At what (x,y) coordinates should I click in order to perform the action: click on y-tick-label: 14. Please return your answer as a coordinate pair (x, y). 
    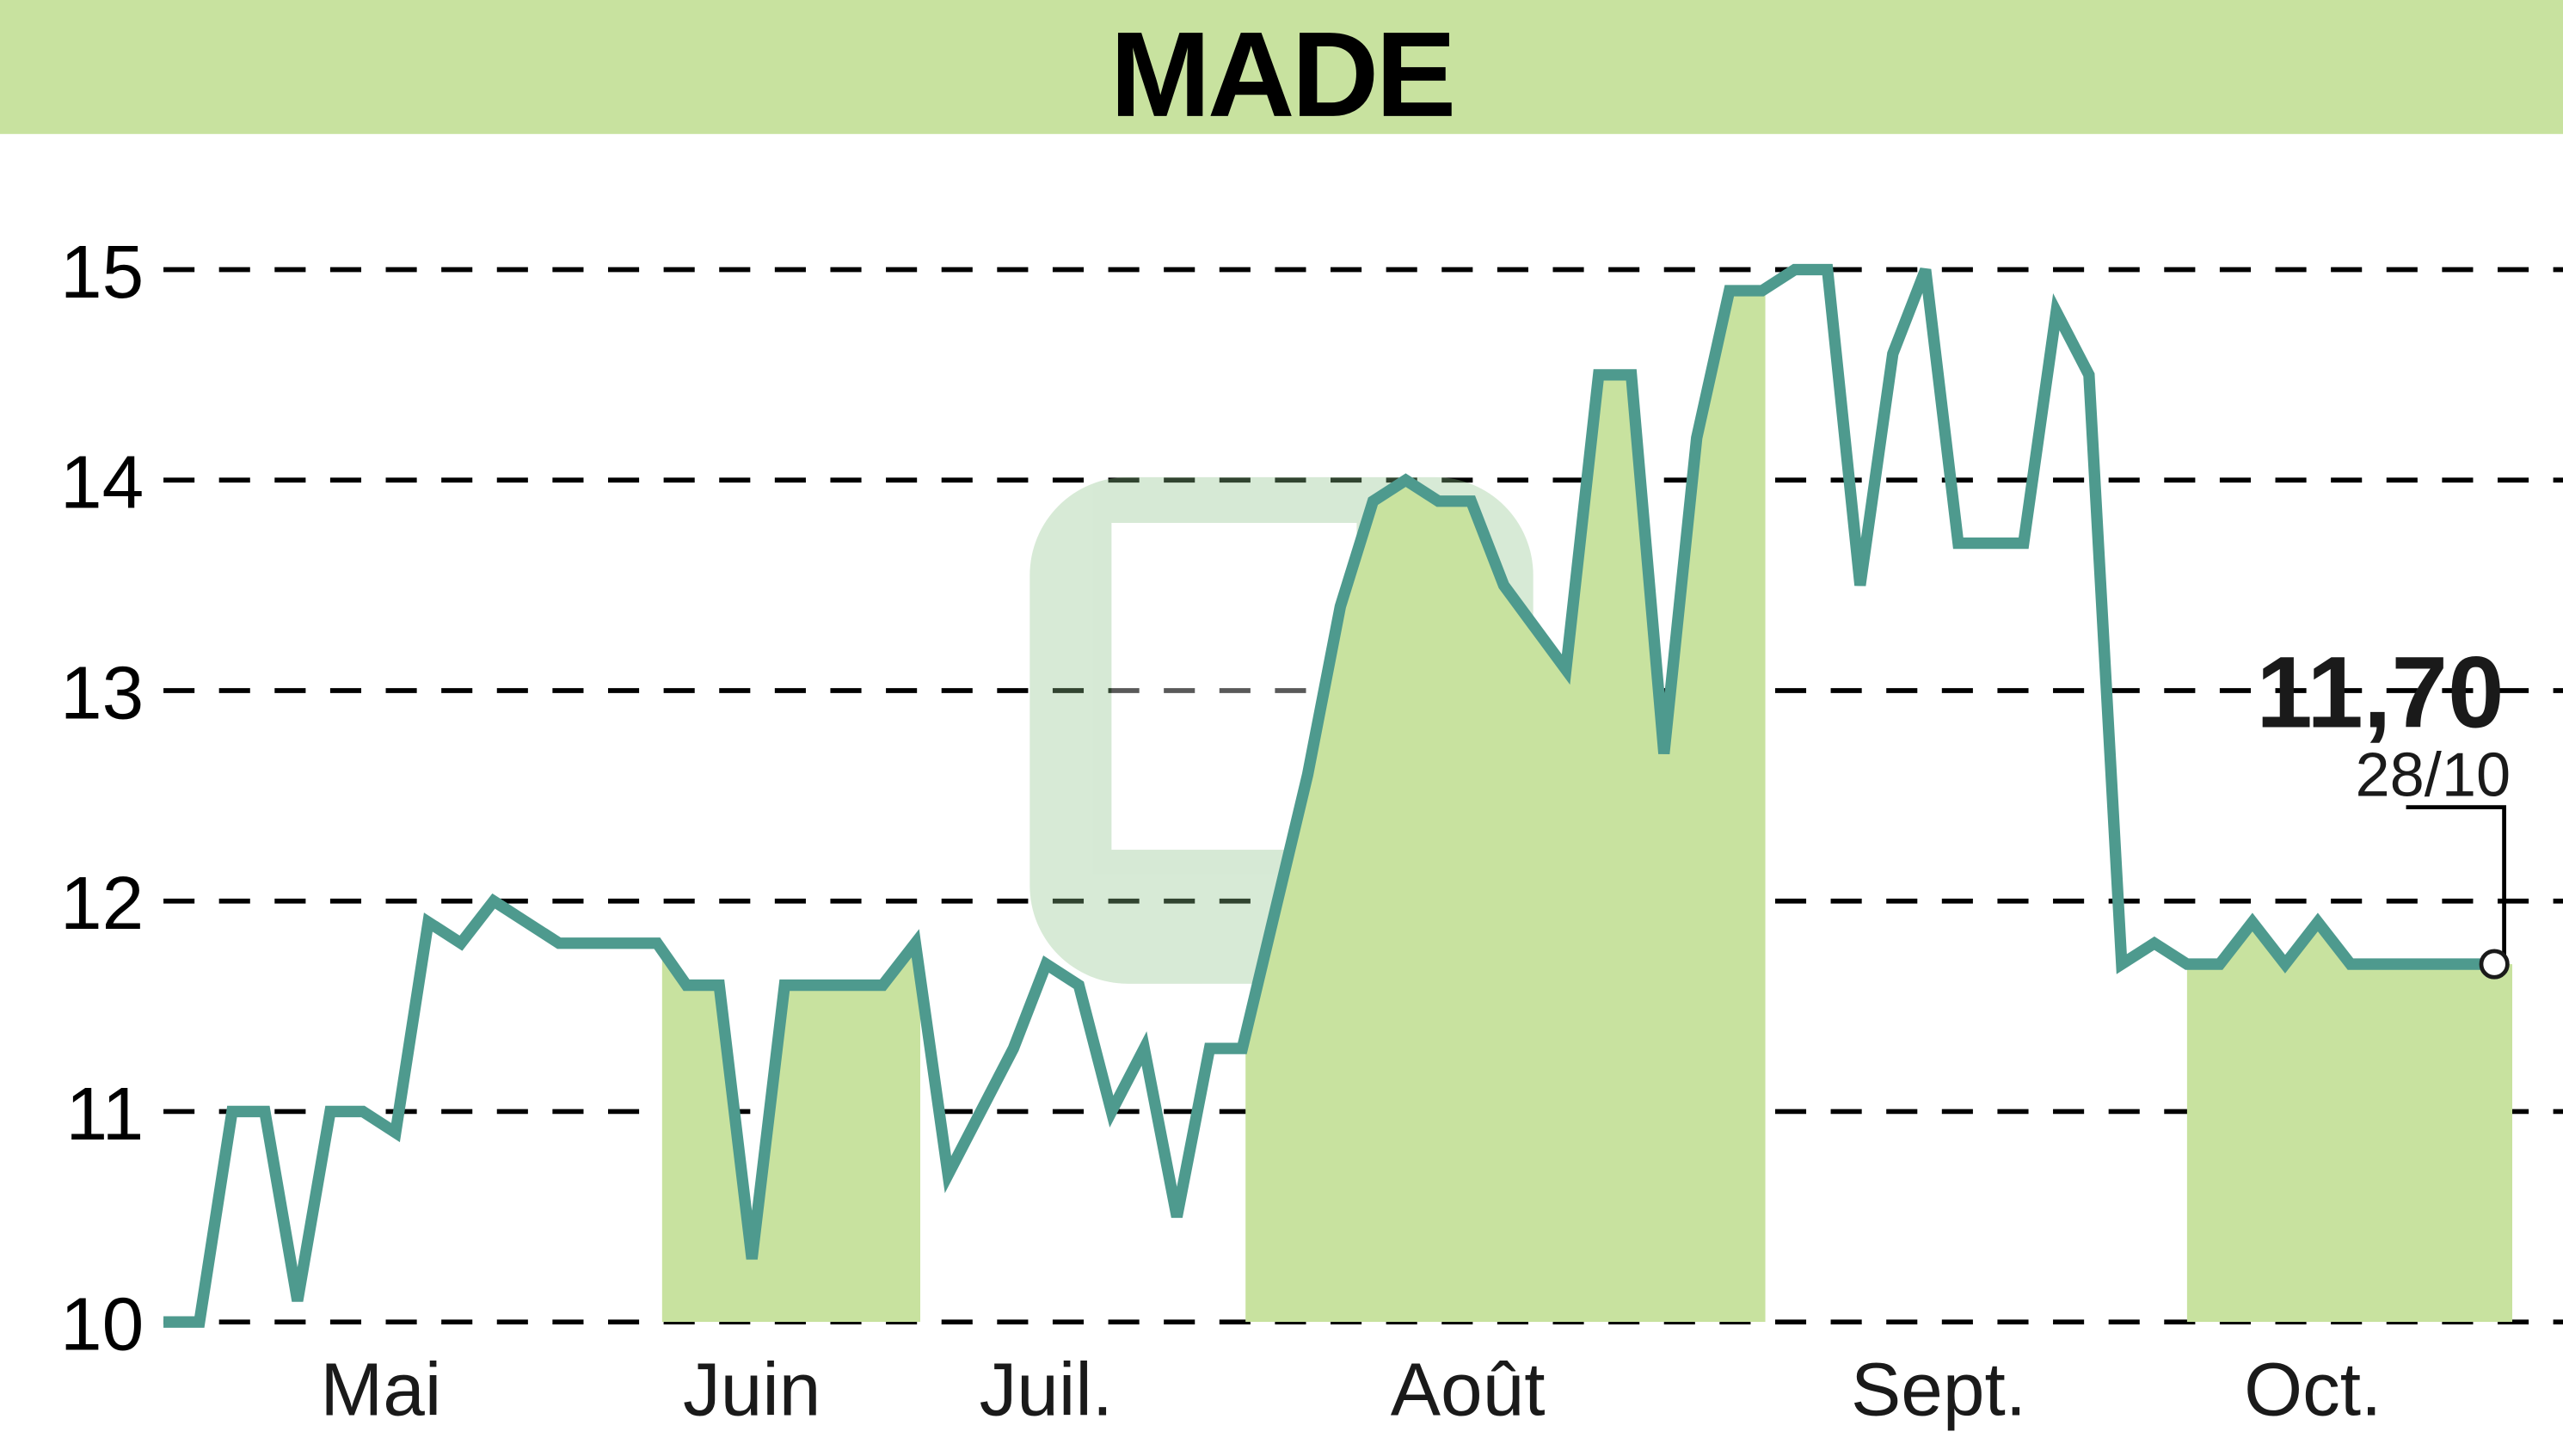
    Looking at the image, I should click on (102, 482).